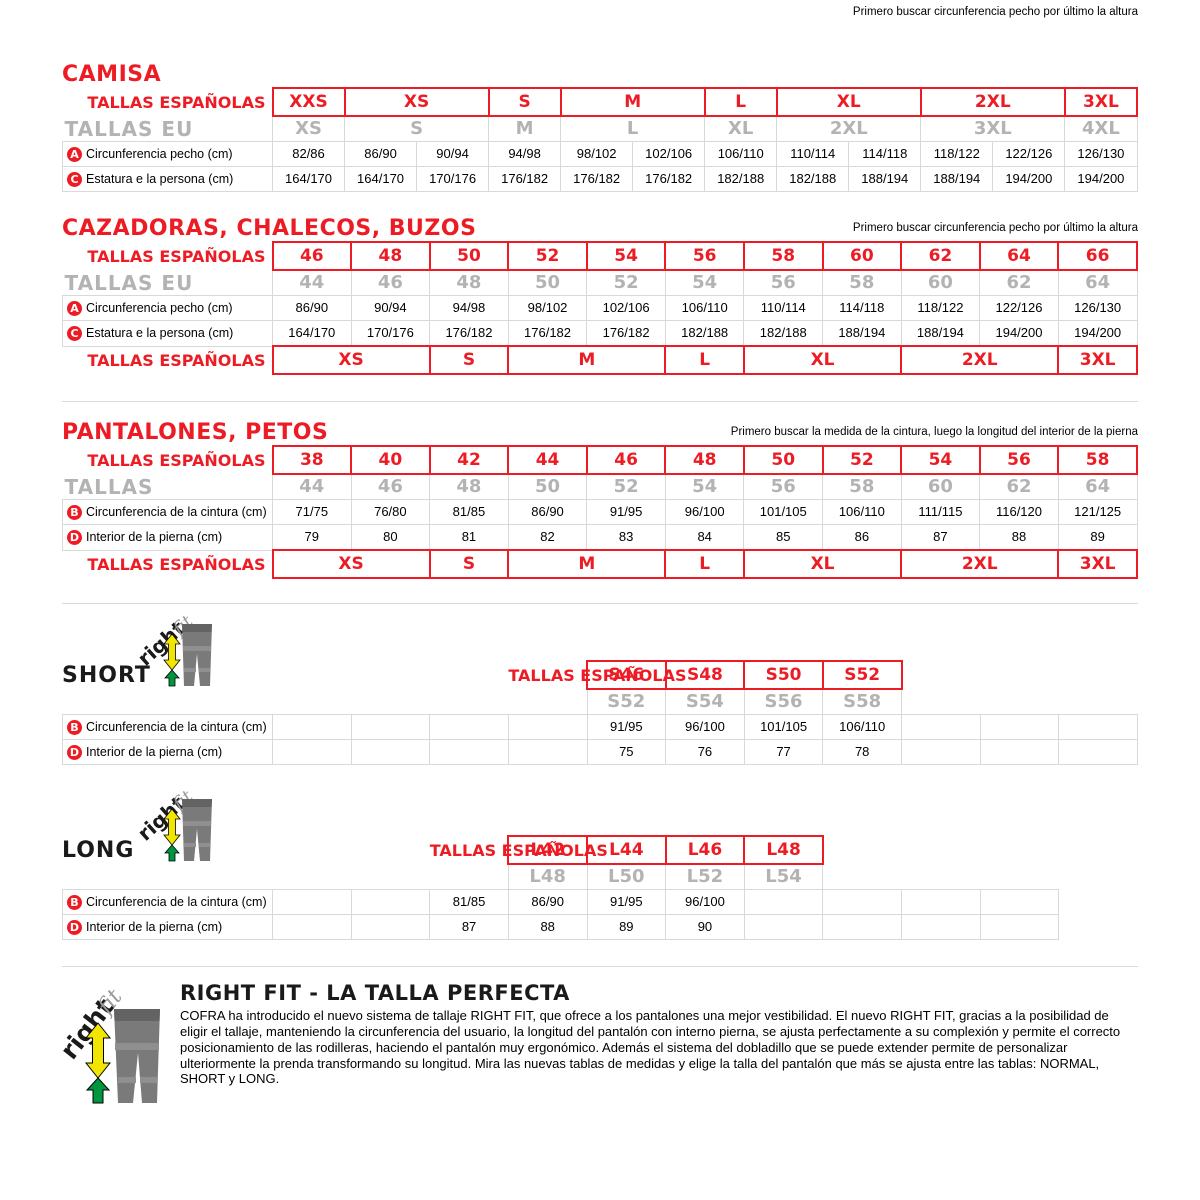 Image resolution: width=1200 pixels, height=1200 pixels. Describe the element at coordinates (626, 850) in the screenshot. I see `size-cell-es: L44` at that location.